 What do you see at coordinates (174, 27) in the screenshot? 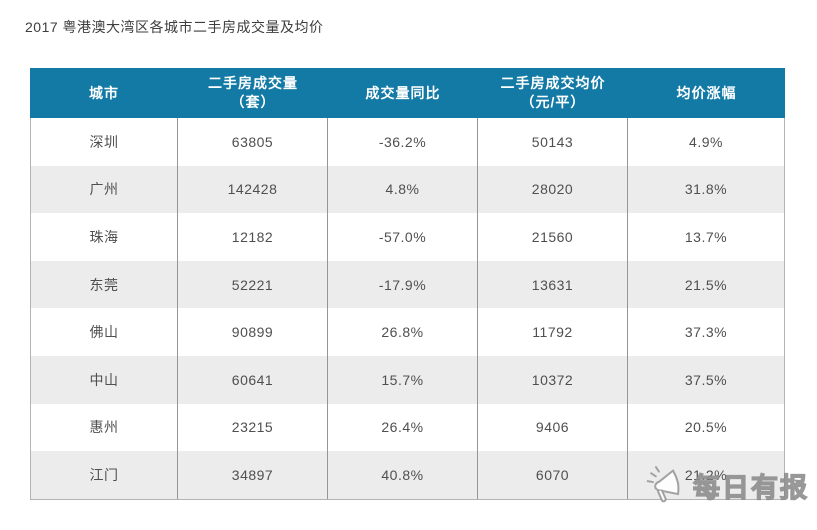
I see `page-title: 2017 粤港澳大湾区各城市二手房成交量及均价` at bounding box center [174, 27].